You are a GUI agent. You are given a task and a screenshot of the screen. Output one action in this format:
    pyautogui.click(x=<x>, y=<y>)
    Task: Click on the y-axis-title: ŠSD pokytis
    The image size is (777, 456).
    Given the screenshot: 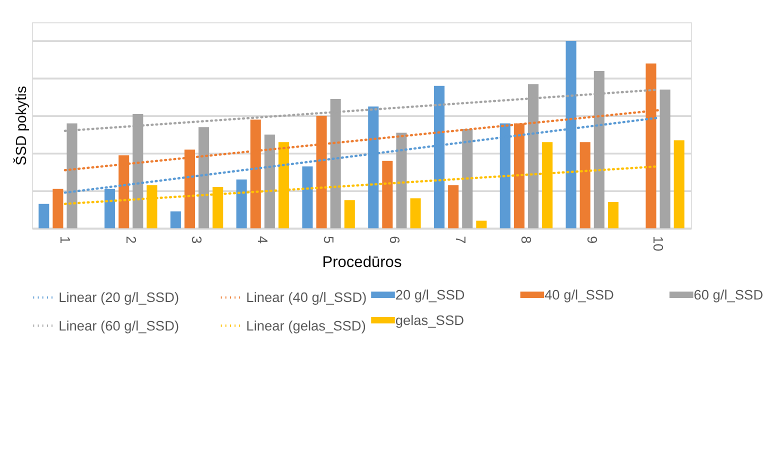 What is the action you would take?
    pyautogui.click(x=21, y=126)
    